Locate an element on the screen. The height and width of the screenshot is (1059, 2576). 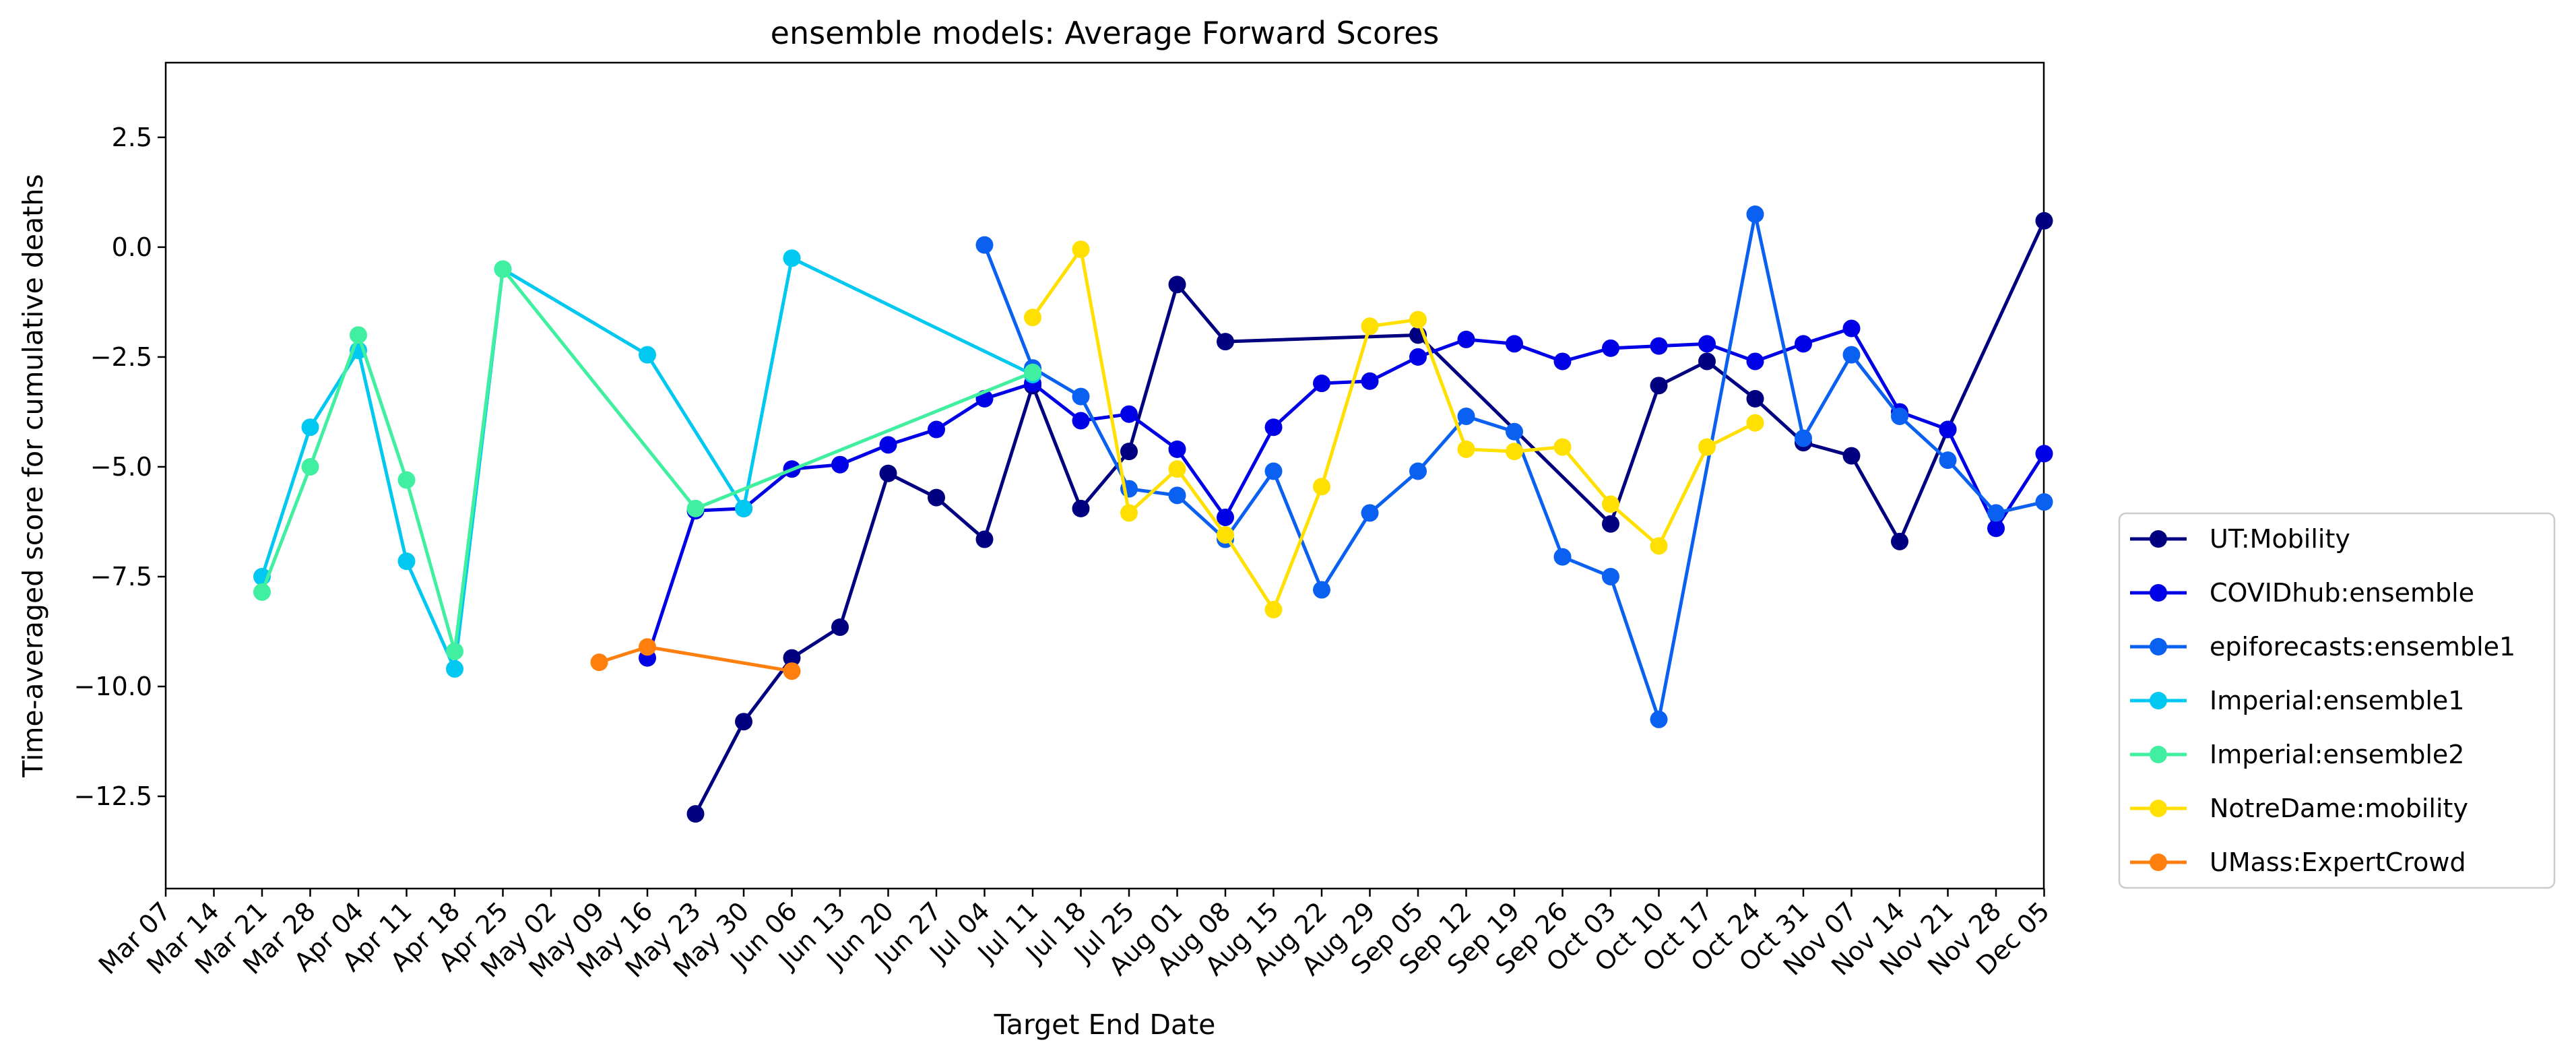
y-tick-label: −2.5 is located at coordinates (121, 357).